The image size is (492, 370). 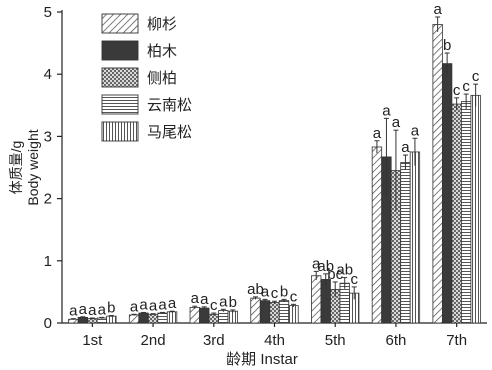 I want to click on legend-label: 侧柏, so click(x=162, y=78).